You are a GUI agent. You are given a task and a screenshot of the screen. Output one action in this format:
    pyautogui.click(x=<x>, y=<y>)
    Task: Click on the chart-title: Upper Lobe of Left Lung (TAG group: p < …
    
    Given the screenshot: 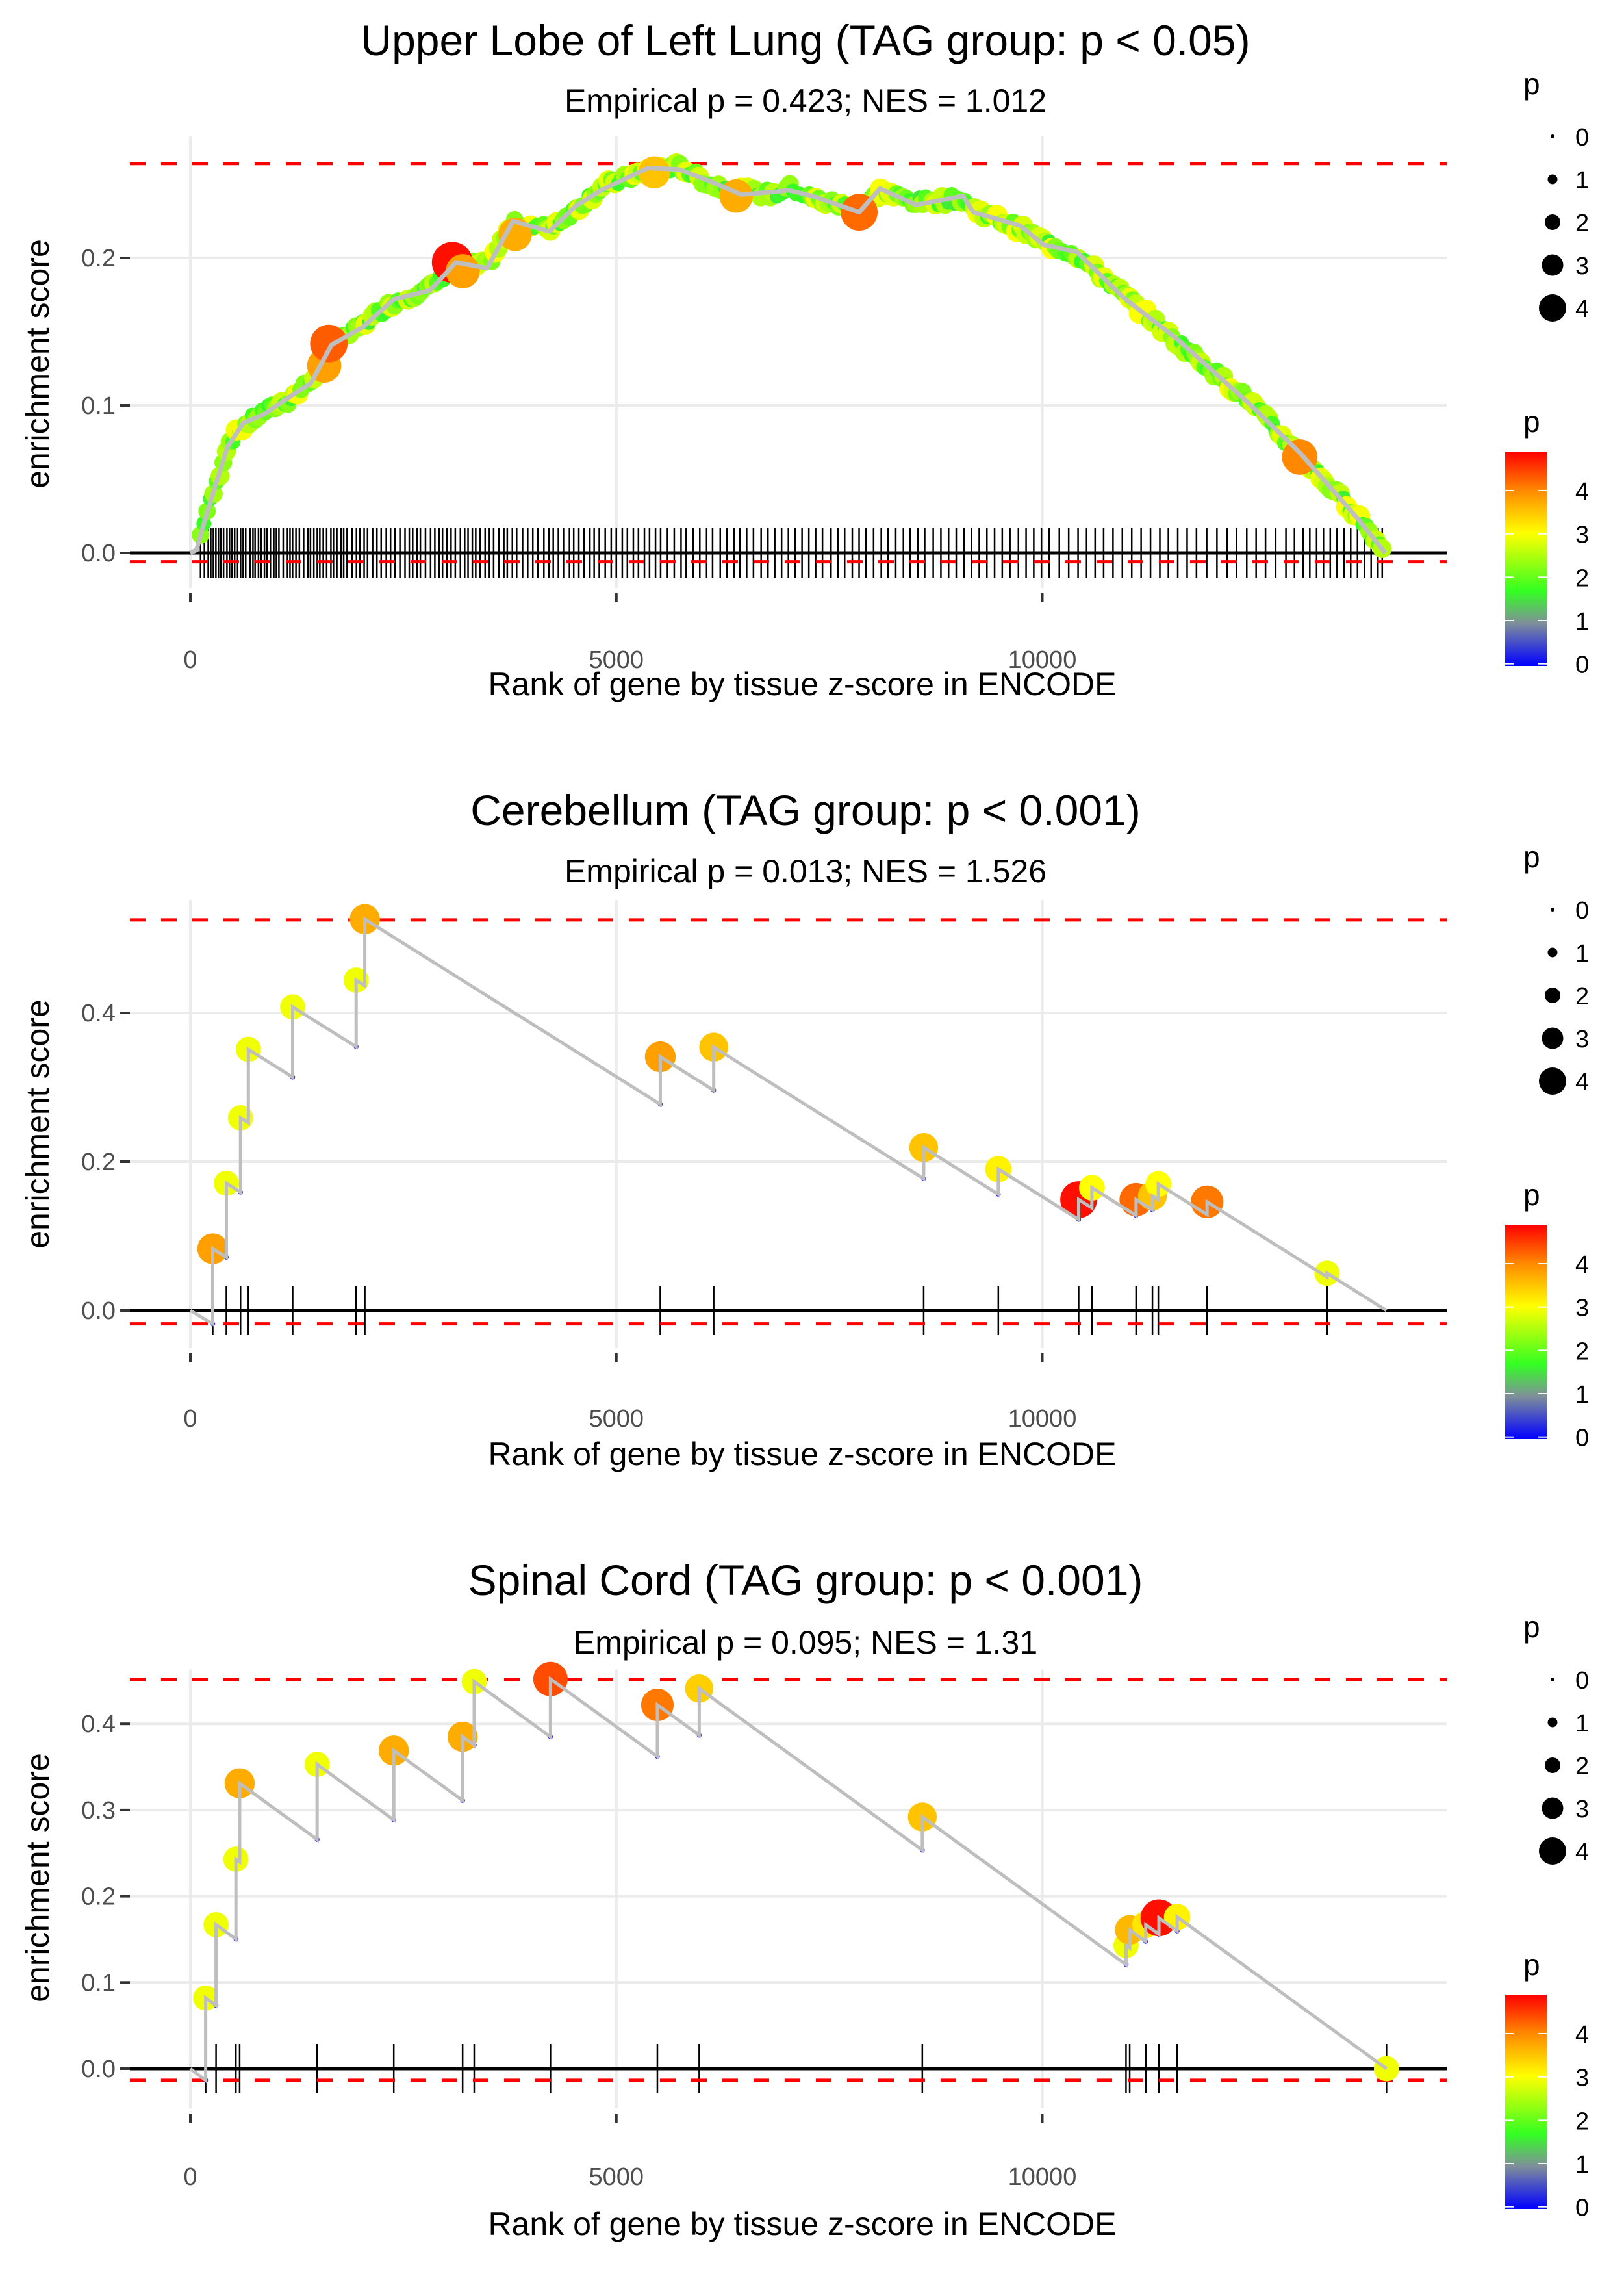 What is the action you would take?
    pyautogui.click(x=805, y=40)
    